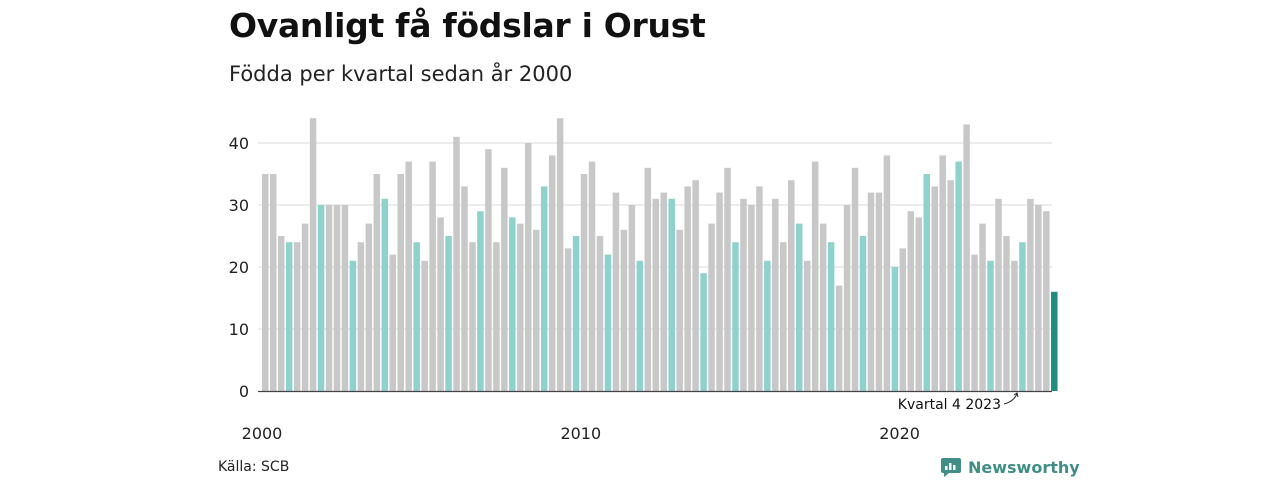 The width and height of the screenshot is (1280, 480). What do you see at coordinates (899, 433) in the screenshot?
I see `x-tick-label: 2020` at bounding box center [899, 433].